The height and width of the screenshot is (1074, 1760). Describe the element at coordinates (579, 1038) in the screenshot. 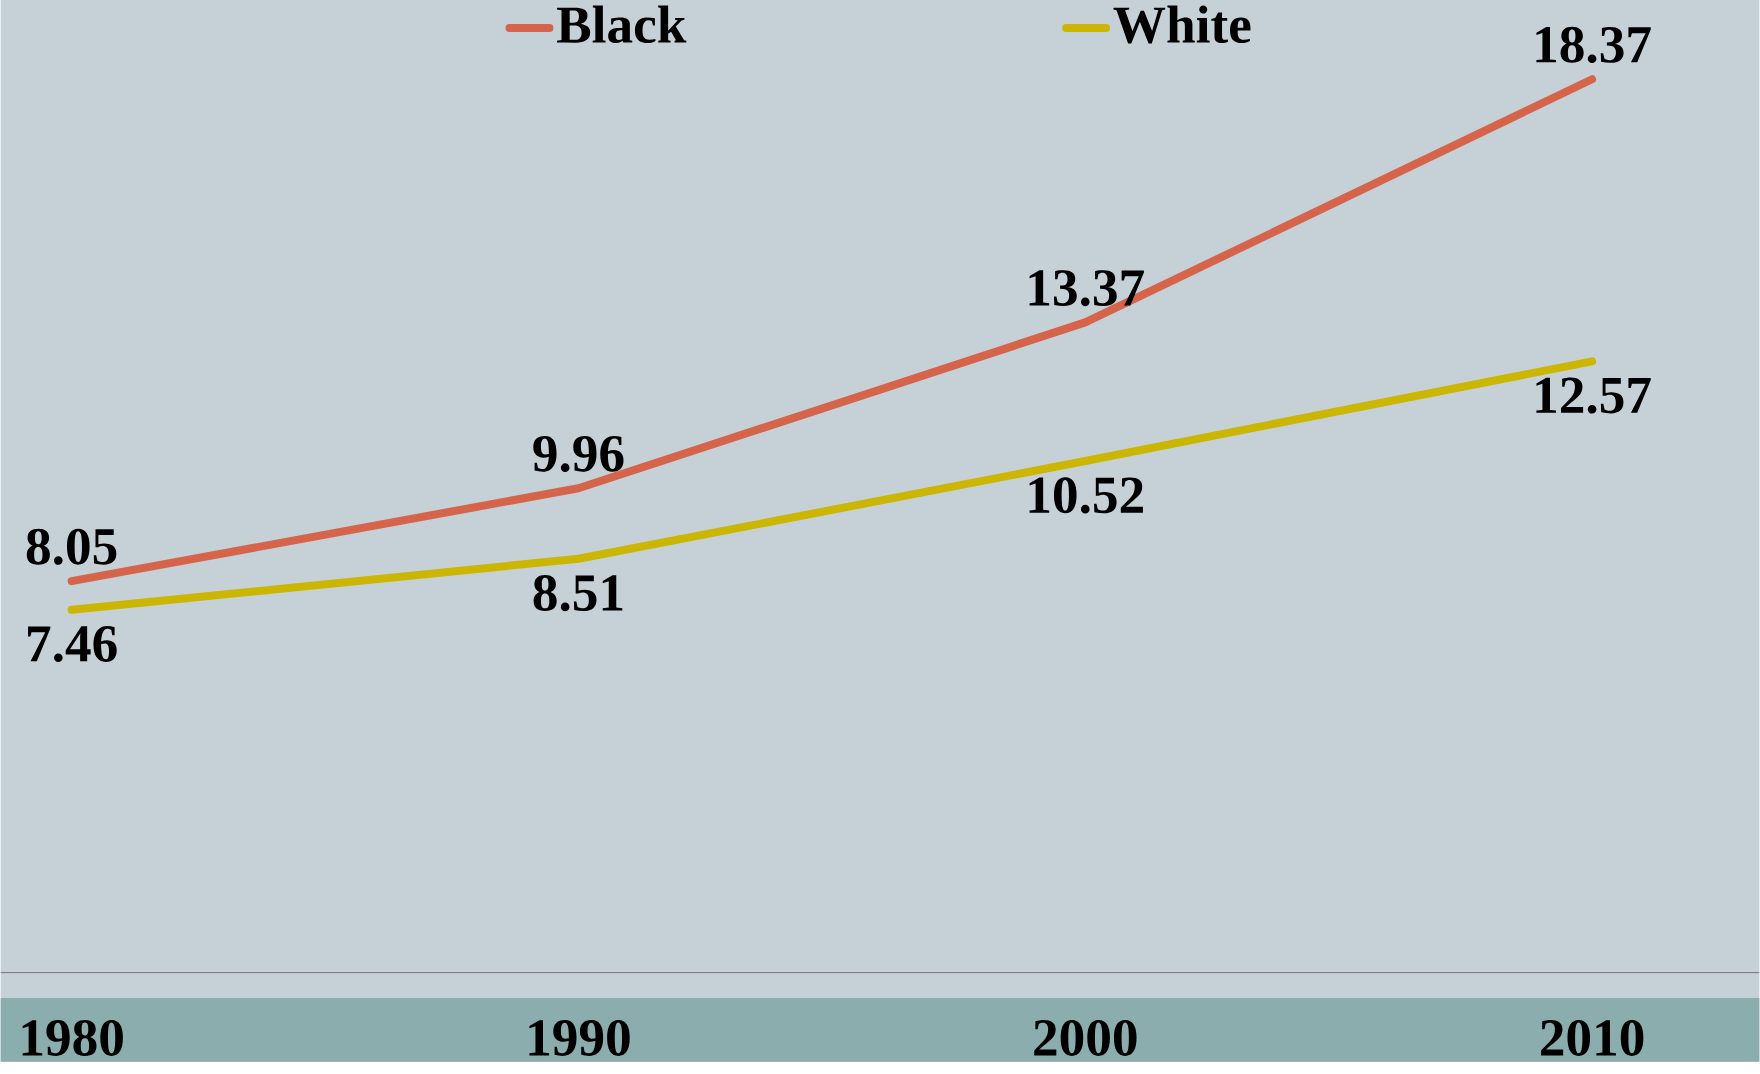

I see `x-tick-label: 1990` at that location.